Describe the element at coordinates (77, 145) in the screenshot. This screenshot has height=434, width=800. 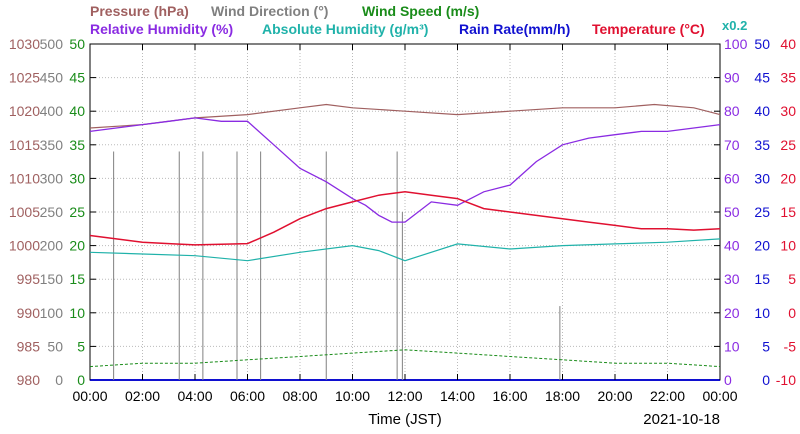
I see `y-tick-label-wind-speed: 35` at that location.